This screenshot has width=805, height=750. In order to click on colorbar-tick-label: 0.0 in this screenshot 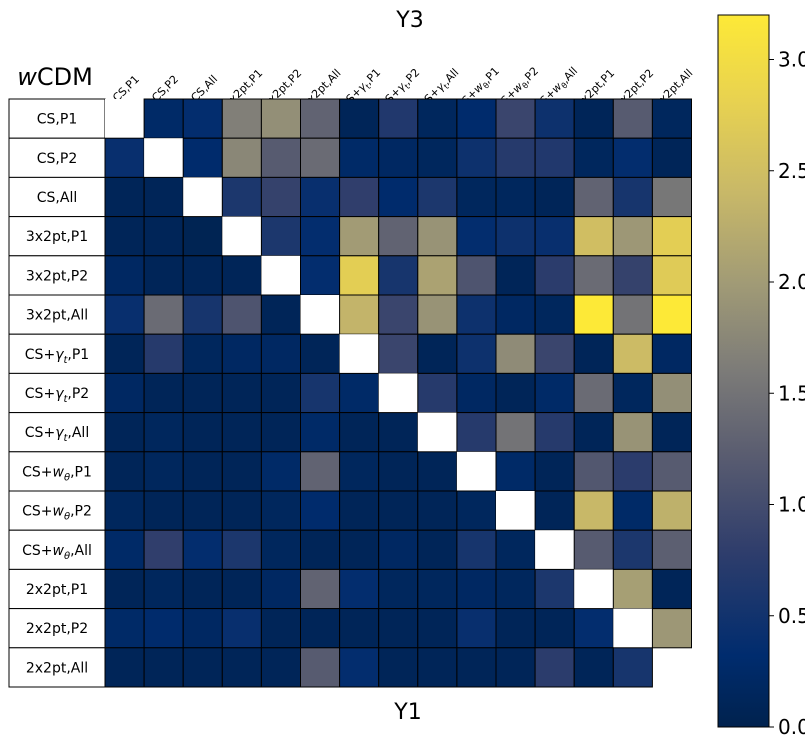, I will do `click(791, 727)`.